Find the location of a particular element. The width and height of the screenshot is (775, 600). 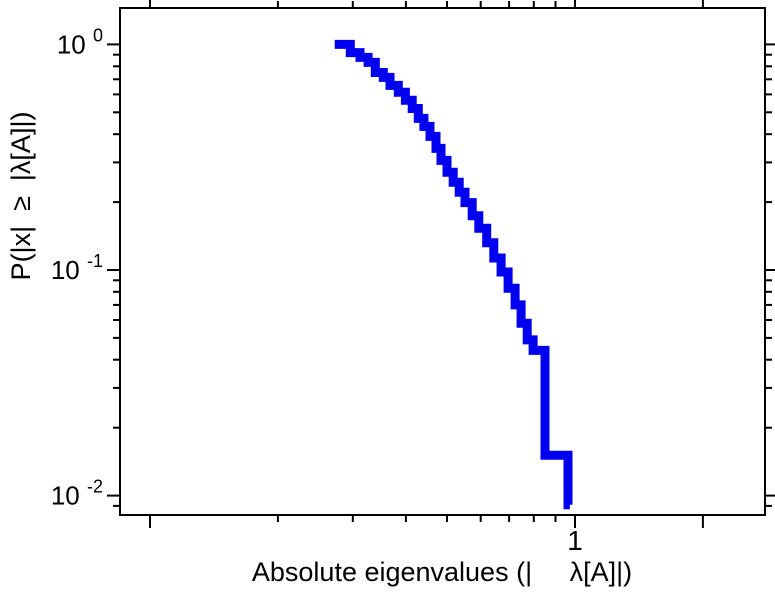

x-axis-label: Absolute eigenvalues (| λ[A]|) is located at coordinates (442, 572).